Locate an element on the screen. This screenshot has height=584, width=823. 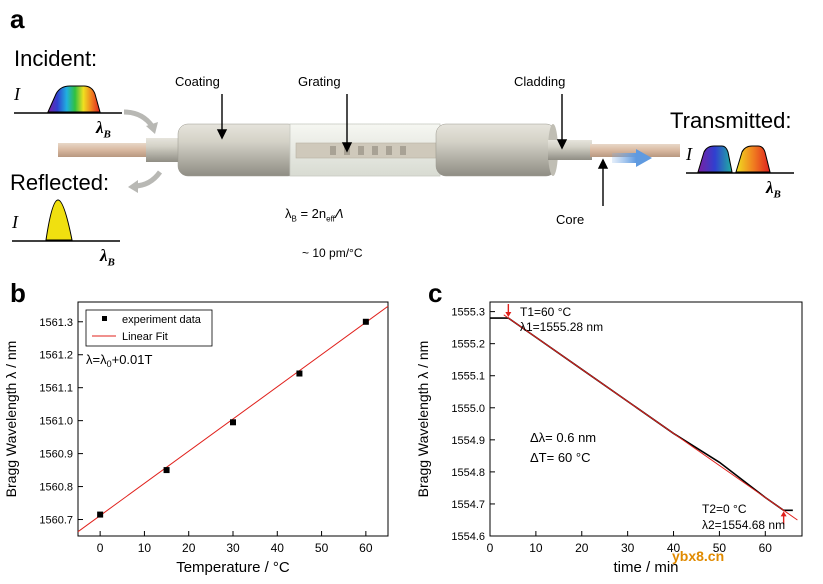
b-y-tick-label: 1560.9 is located at coordinates (56, 455).